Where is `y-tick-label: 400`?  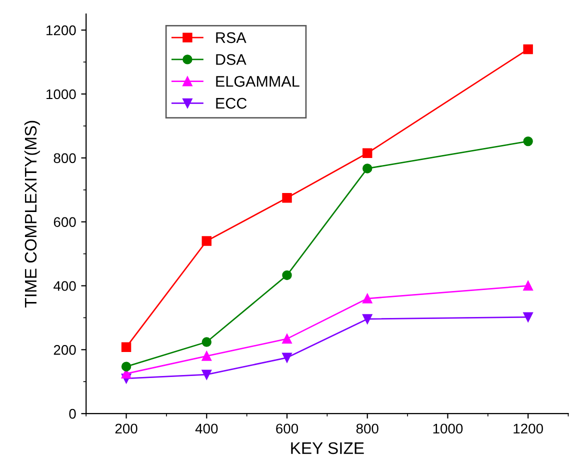
y-tick-label: 400 is located at coordinates (65, 286).